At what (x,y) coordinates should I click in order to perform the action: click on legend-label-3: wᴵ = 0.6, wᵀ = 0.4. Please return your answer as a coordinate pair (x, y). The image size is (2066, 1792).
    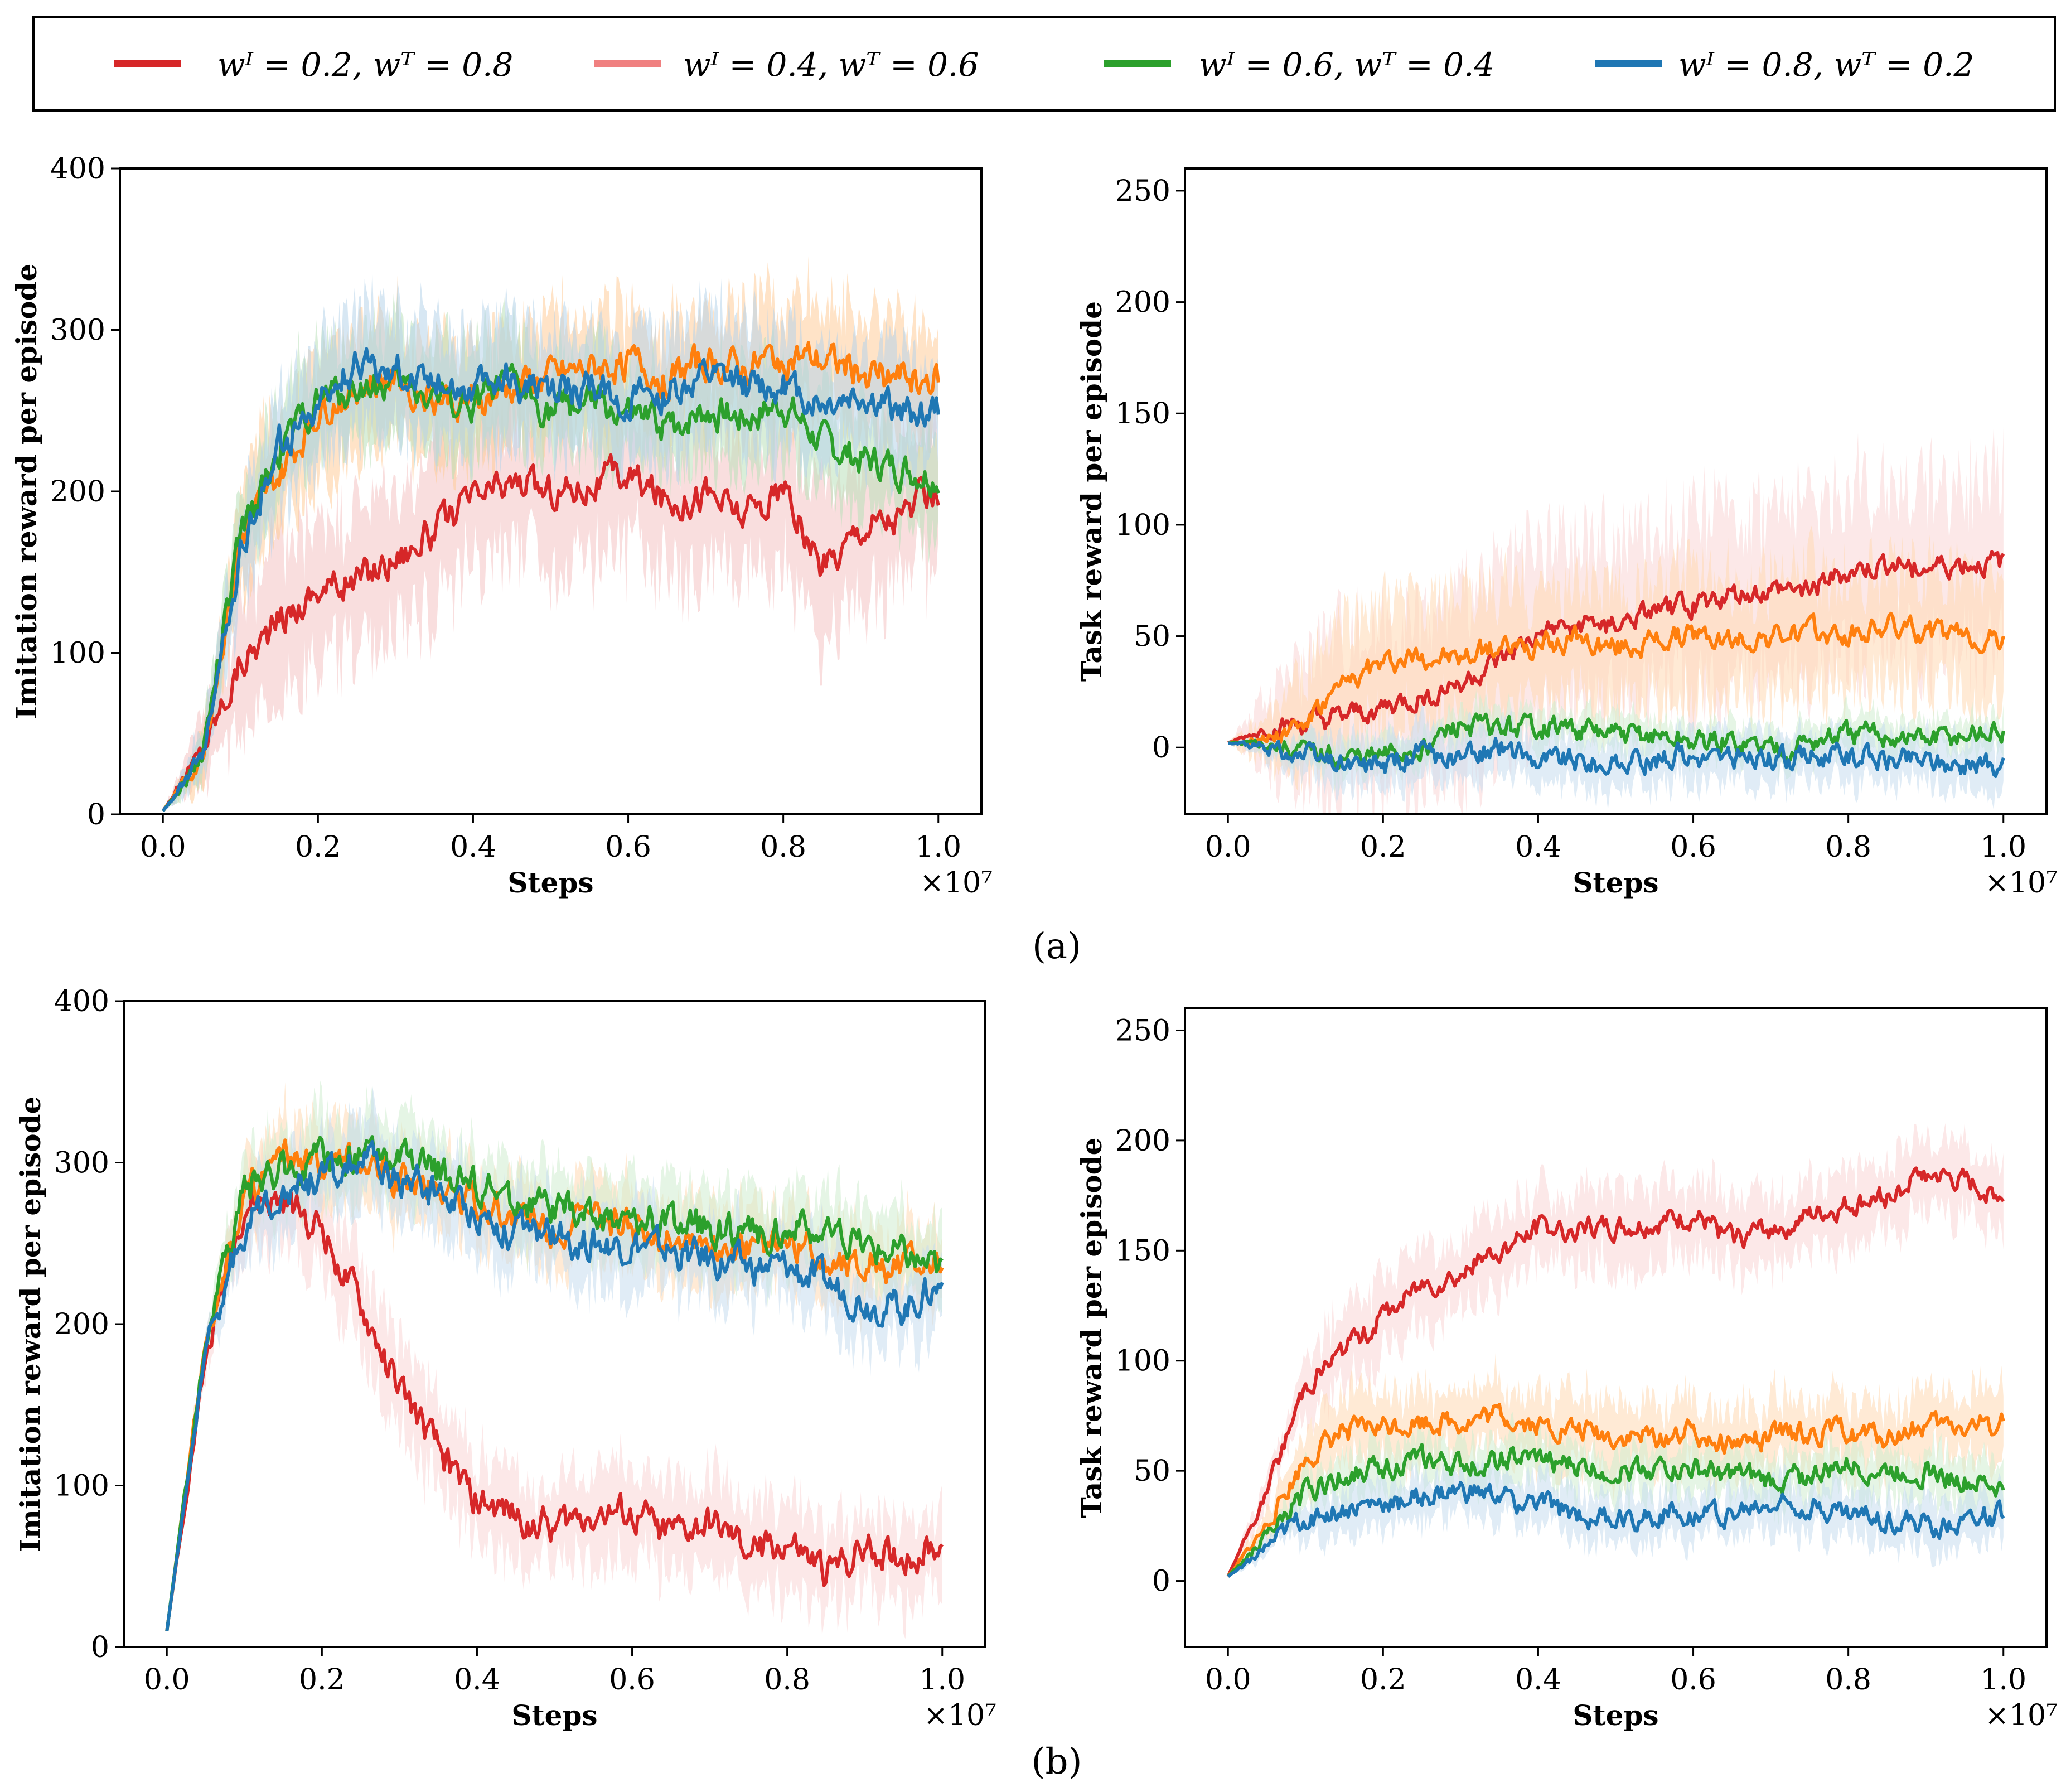
    Looking at the image, I should click on (1346, 65).